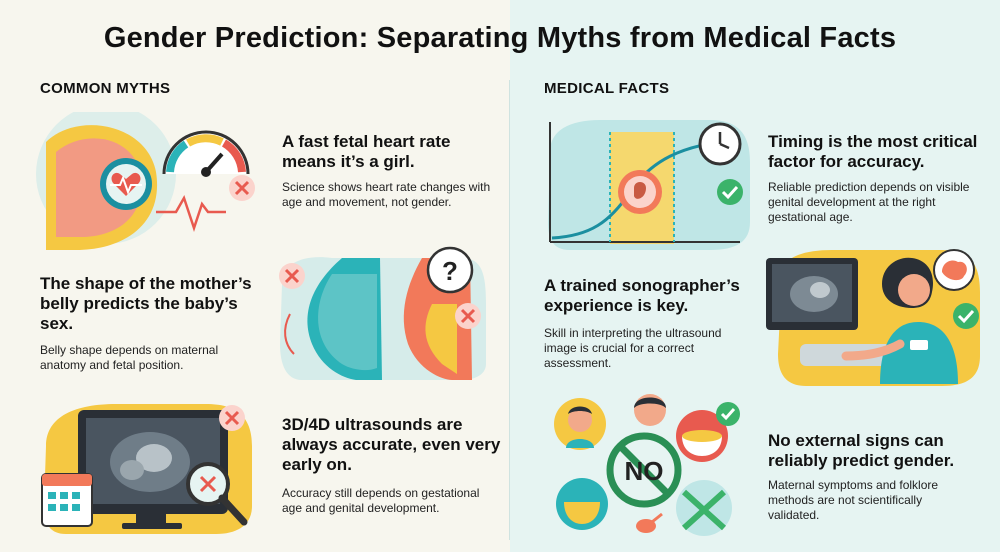 The image size is (1000, 552). I want to click on nausea-woman-icon, so click(580, 424).